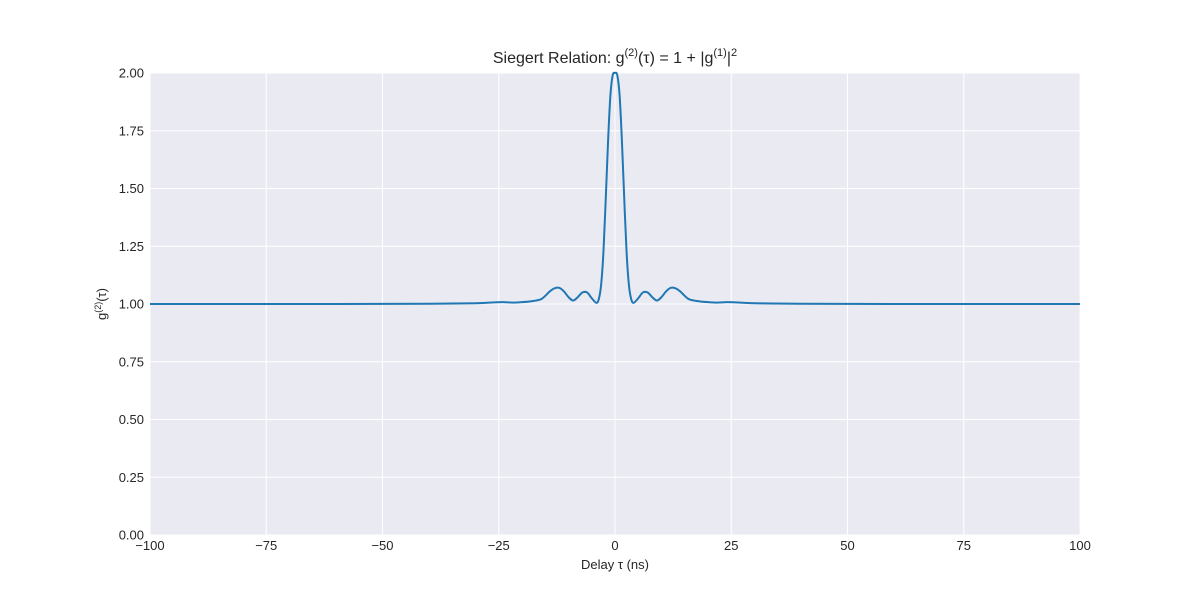 The height and width of the screenshot is (600, 1200). I want to click on y-tick-label: 0.00, so click(131, 535).